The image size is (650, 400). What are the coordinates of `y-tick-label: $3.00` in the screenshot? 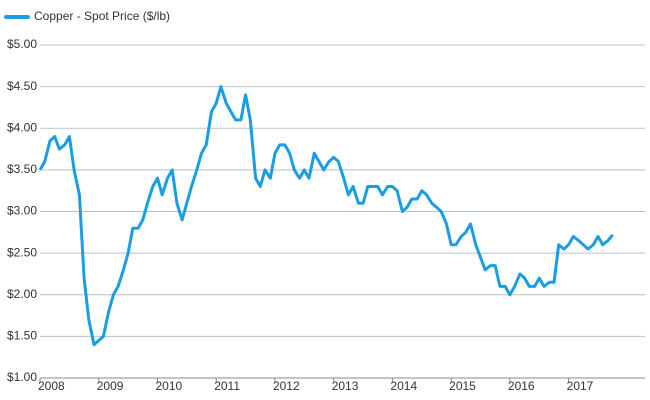 It's located at (22, 211).